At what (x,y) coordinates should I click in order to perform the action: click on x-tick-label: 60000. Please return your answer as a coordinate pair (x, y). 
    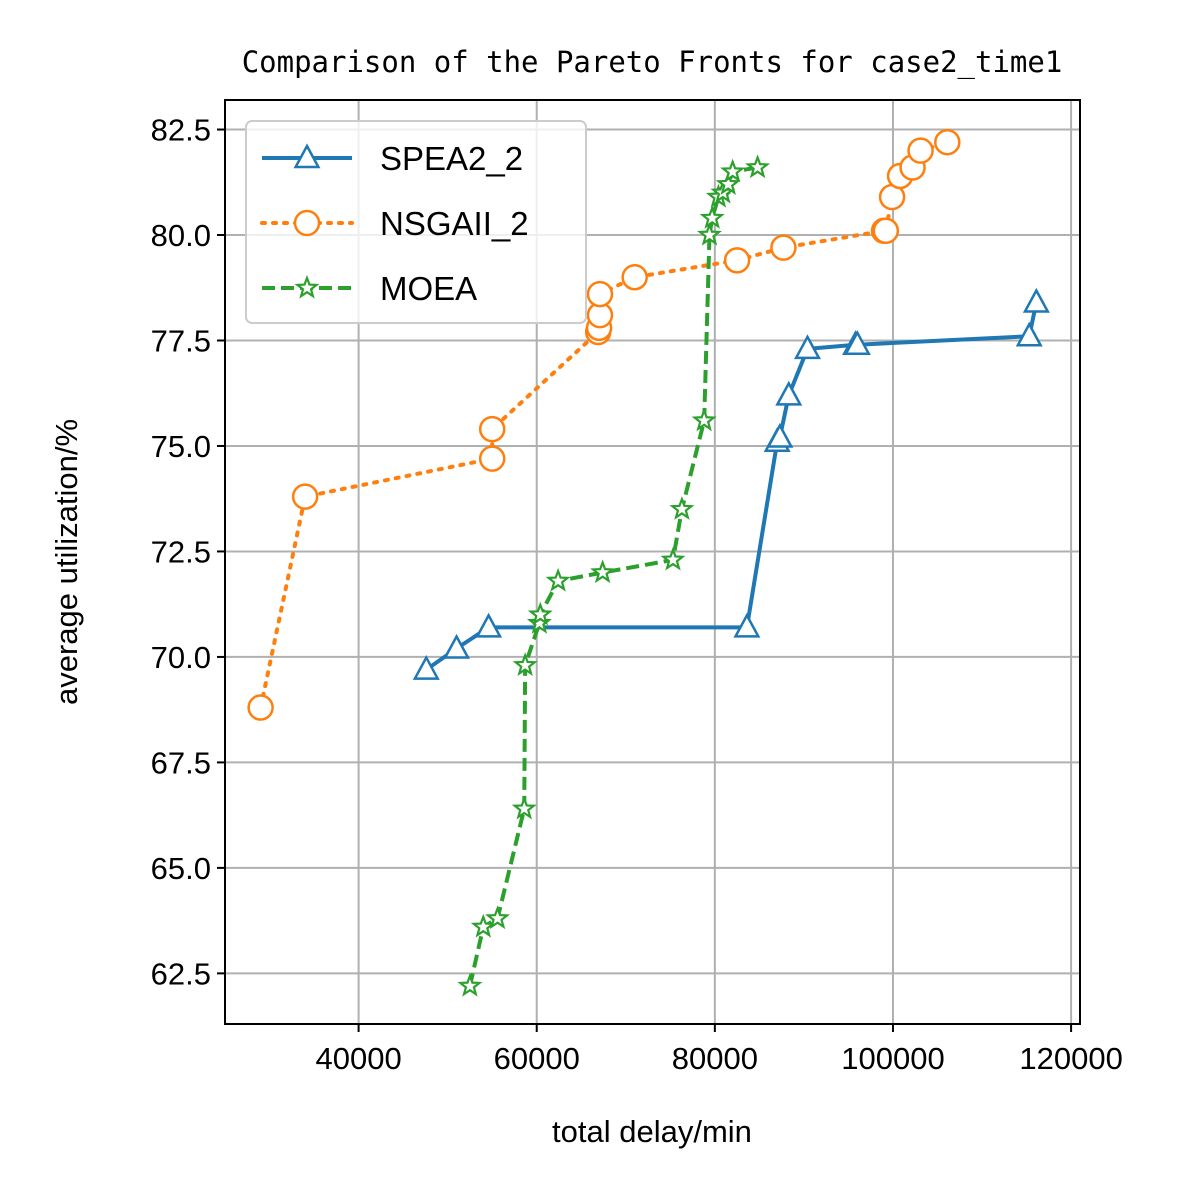
    Looking at the image, I should click on (537, 1058).